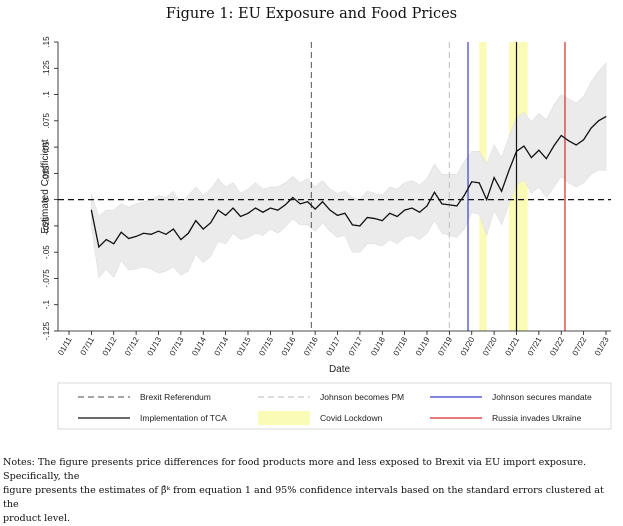 This screenshot has height=526, width=623. I want to click on y-tick-label: .075, so click(46, 120).